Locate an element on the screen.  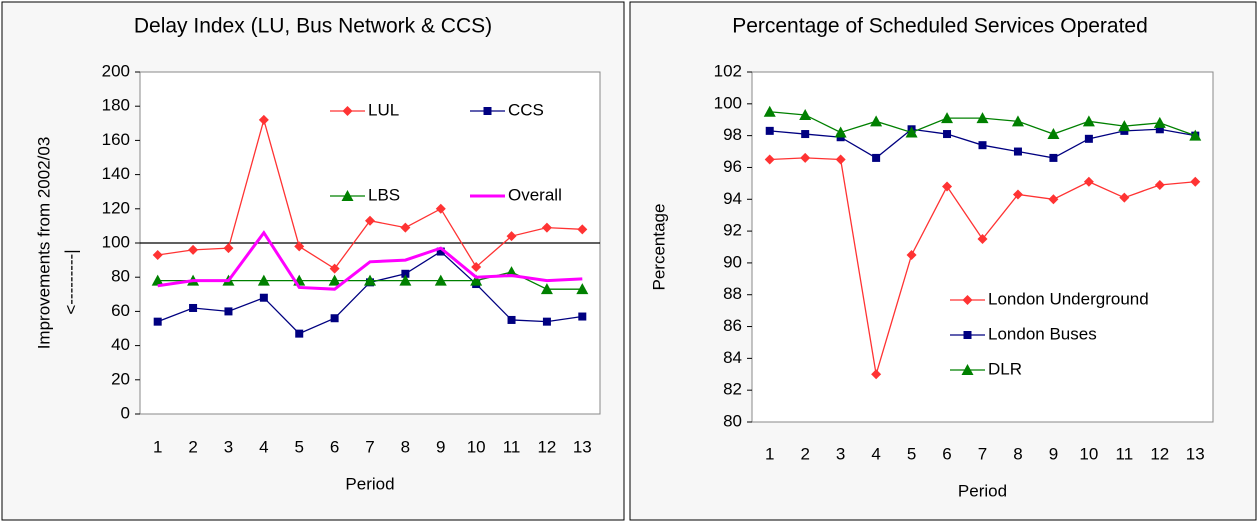
y-axis-label: Percentage is located at coordinates (658, 247).